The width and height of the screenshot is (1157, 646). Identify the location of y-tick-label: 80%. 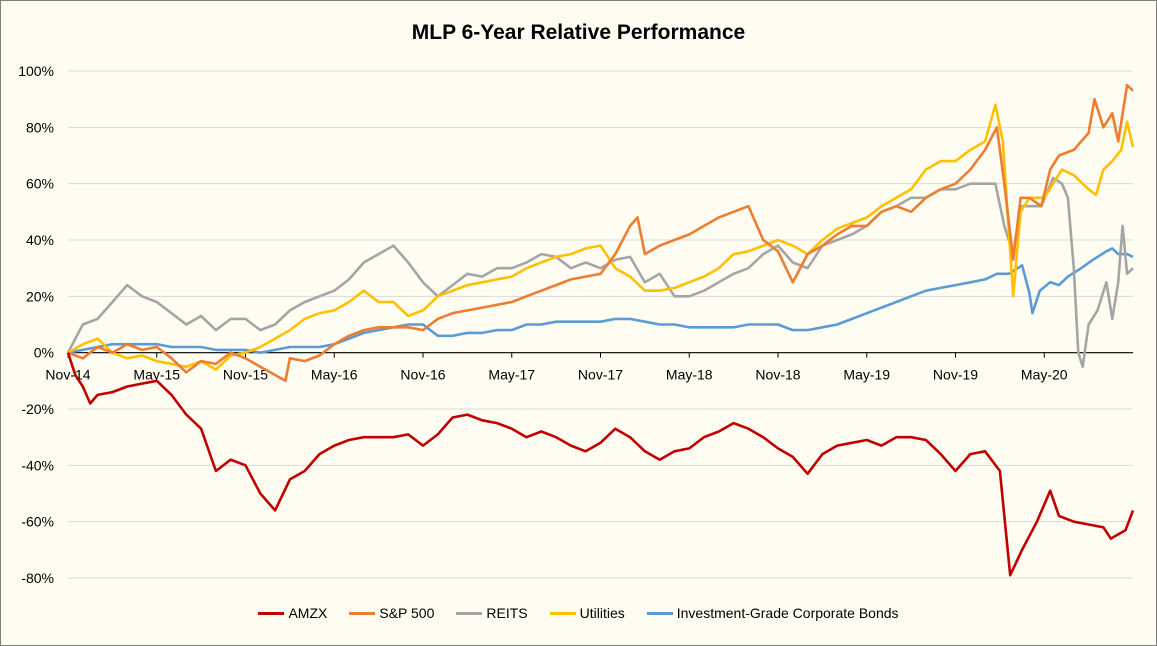
(40, 127).